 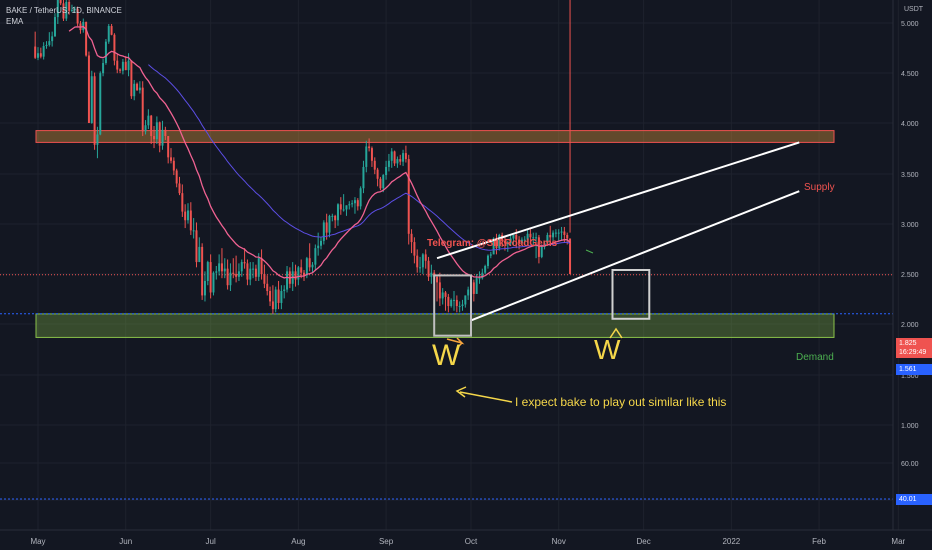 I want to click on time-tick-label: Jul, so click(x=211, y=541).